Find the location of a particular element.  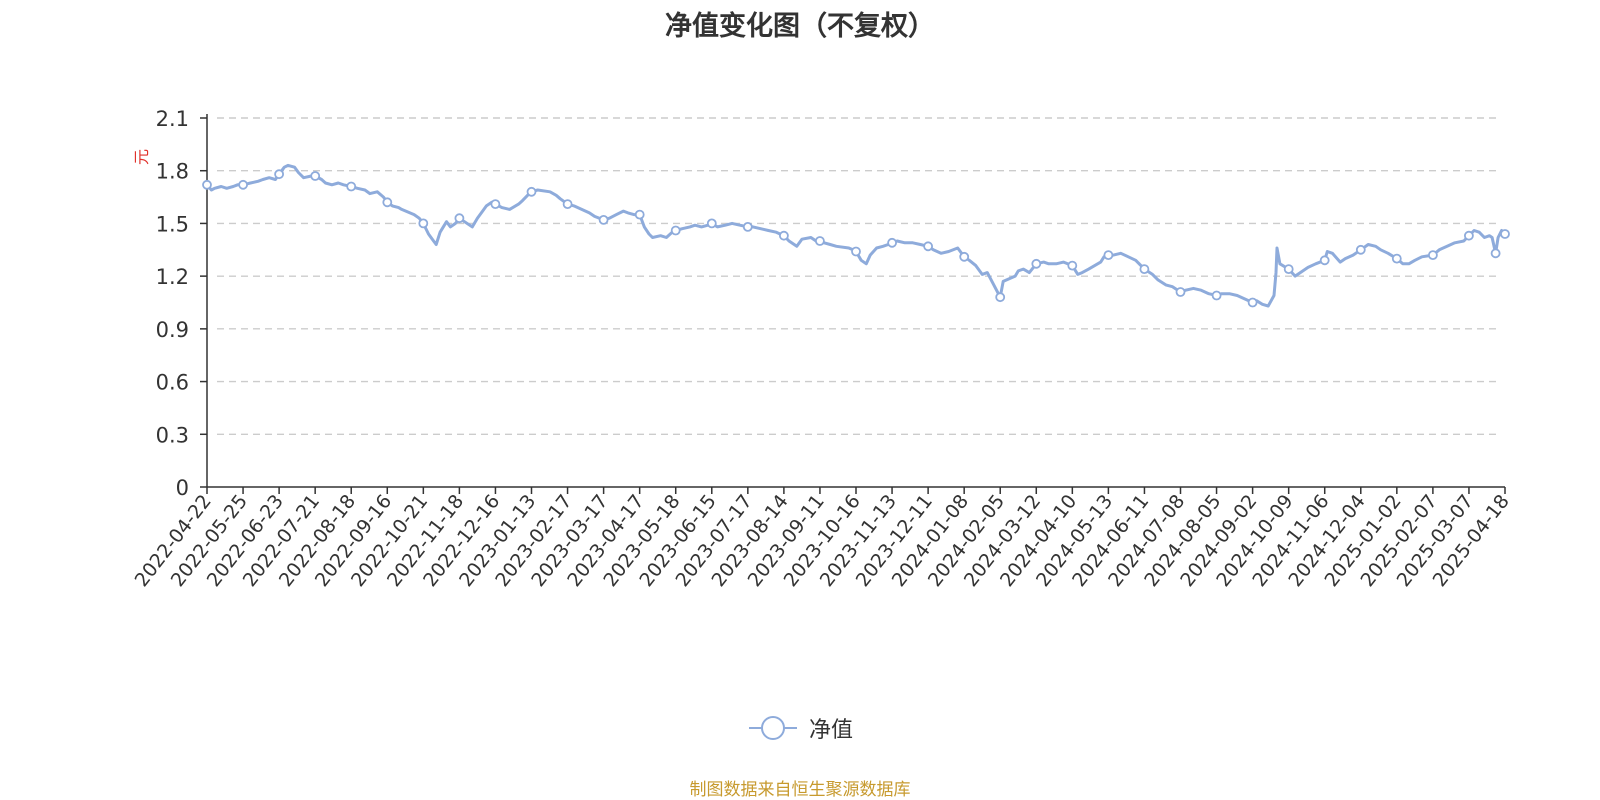

y-tick-label: 1.8 is located at coordinates (172, 172).